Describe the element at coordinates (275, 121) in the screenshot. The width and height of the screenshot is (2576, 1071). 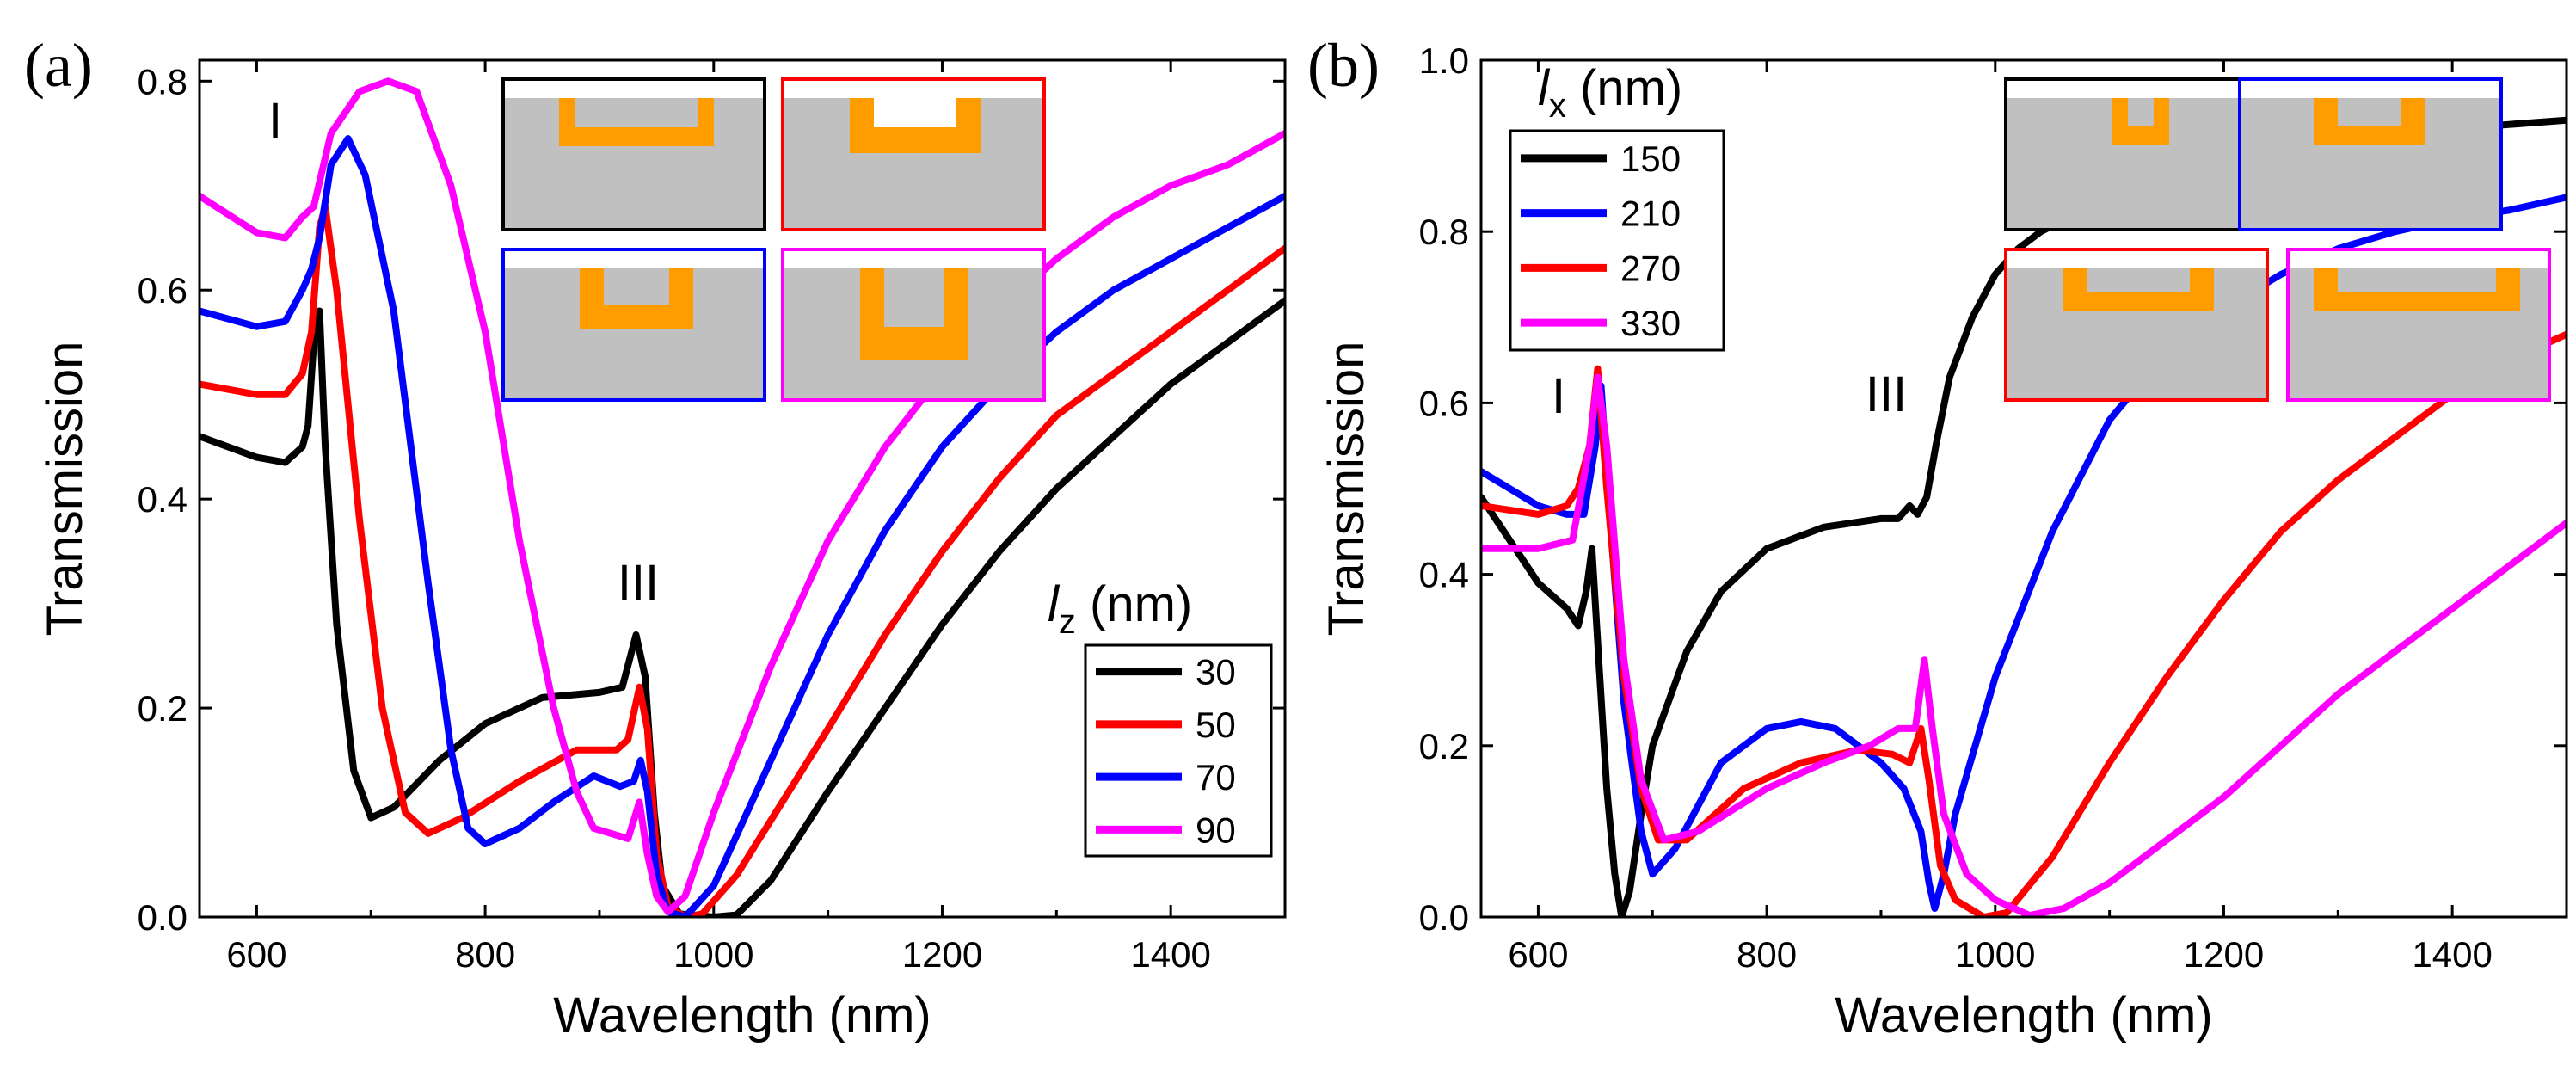
I see `panel-a-annotation-i: I` at that location.